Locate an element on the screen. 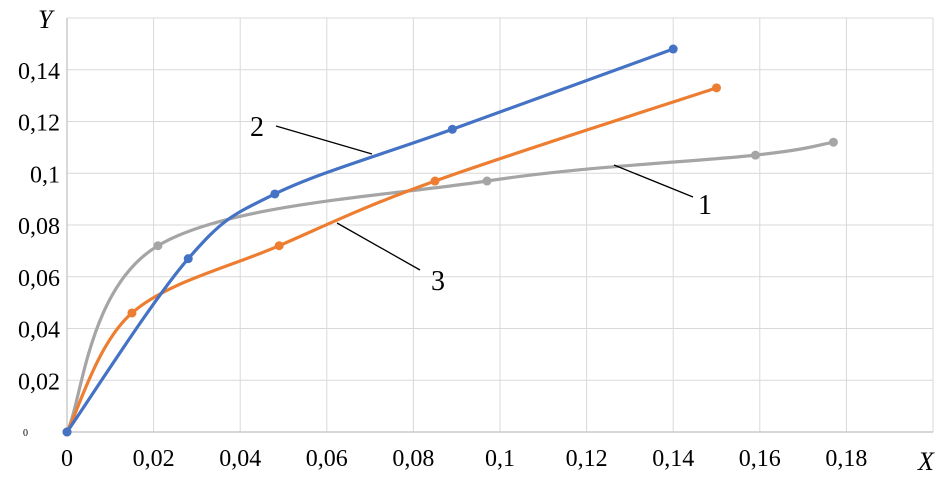  x-tick-label: 0,14 is located at coordinates (673, 459).